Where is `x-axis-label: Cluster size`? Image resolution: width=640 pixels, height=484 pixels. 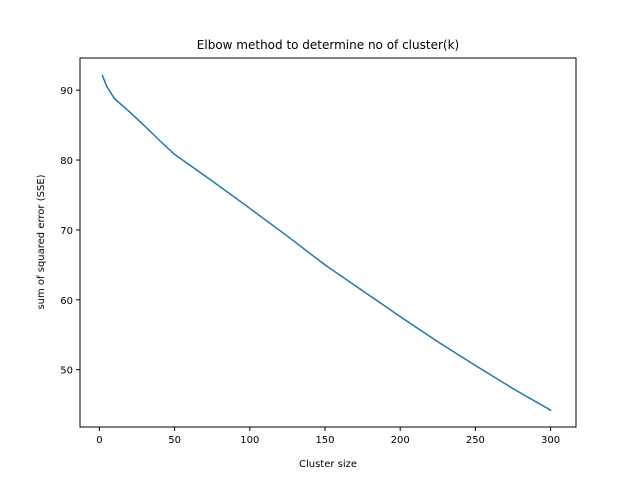
x-axis-label: Cluster size is located at coordinates (328, 464).